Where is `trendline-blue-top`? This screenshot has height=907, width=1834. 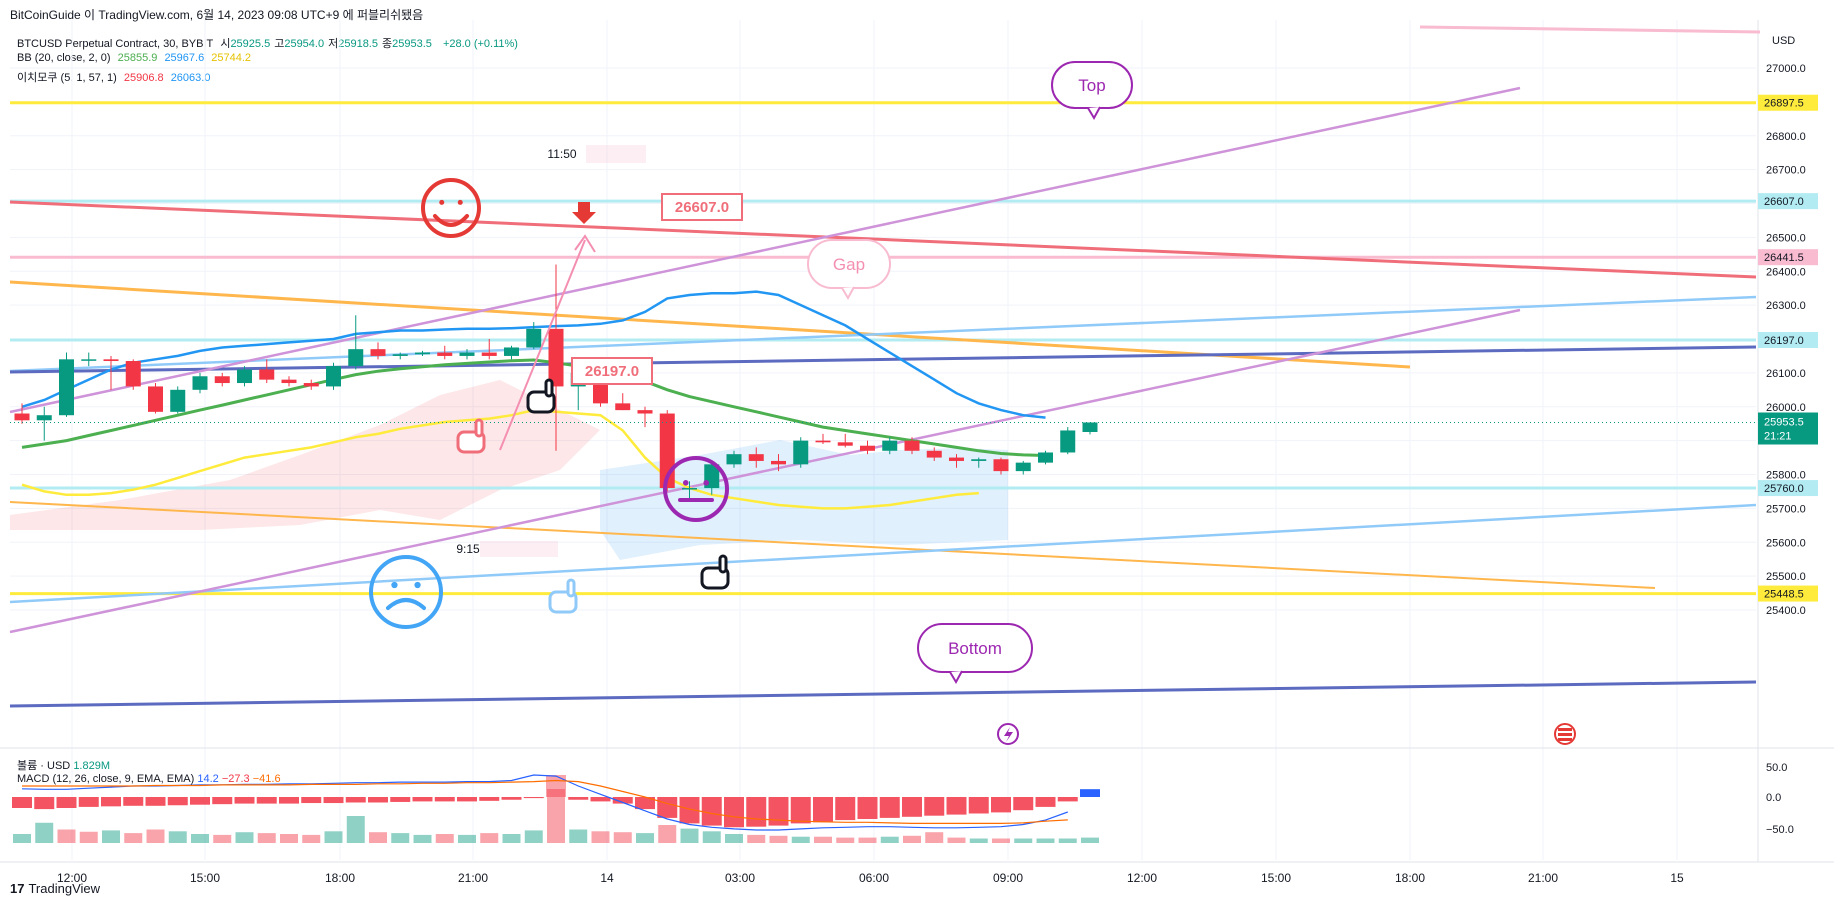 trendline-blue-top is located at coordinates (883, 334).